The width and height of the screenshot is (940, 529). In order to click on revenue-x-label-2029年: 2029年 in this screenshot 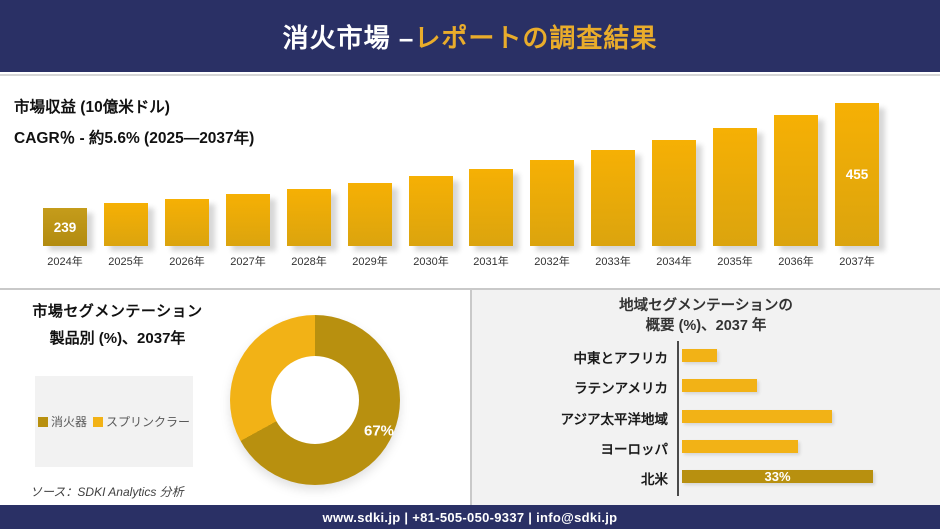, I will do `click(370, 262)`.